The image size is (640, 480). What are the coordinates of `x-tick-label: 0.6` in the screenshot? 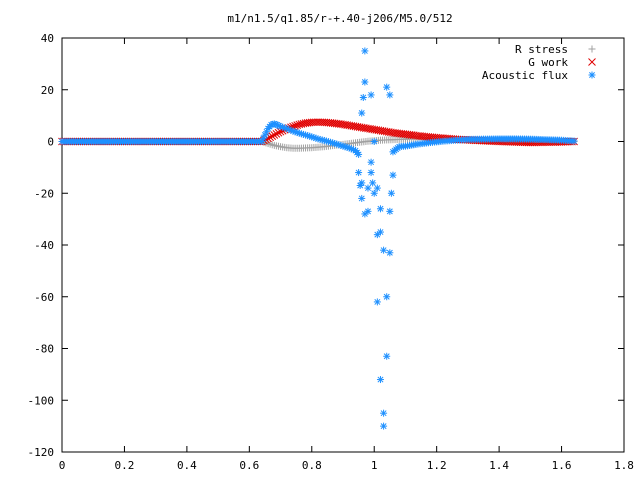 It's located at (249, 465).